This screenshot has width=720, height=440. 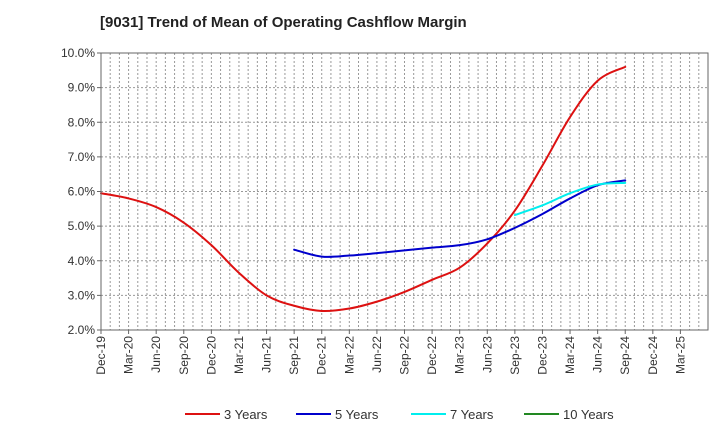 I want to click on legend-label-7-years: 7 Years, so click(x=472, y=414).